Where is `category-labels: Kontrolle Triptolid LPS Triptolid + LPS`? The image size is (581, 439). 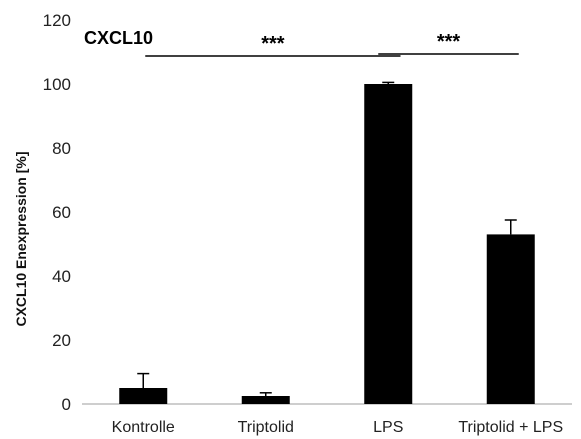 category-labels: Kontrolle Triptolid LPS Triptolid + LPS is located at coordinates (337, 427).